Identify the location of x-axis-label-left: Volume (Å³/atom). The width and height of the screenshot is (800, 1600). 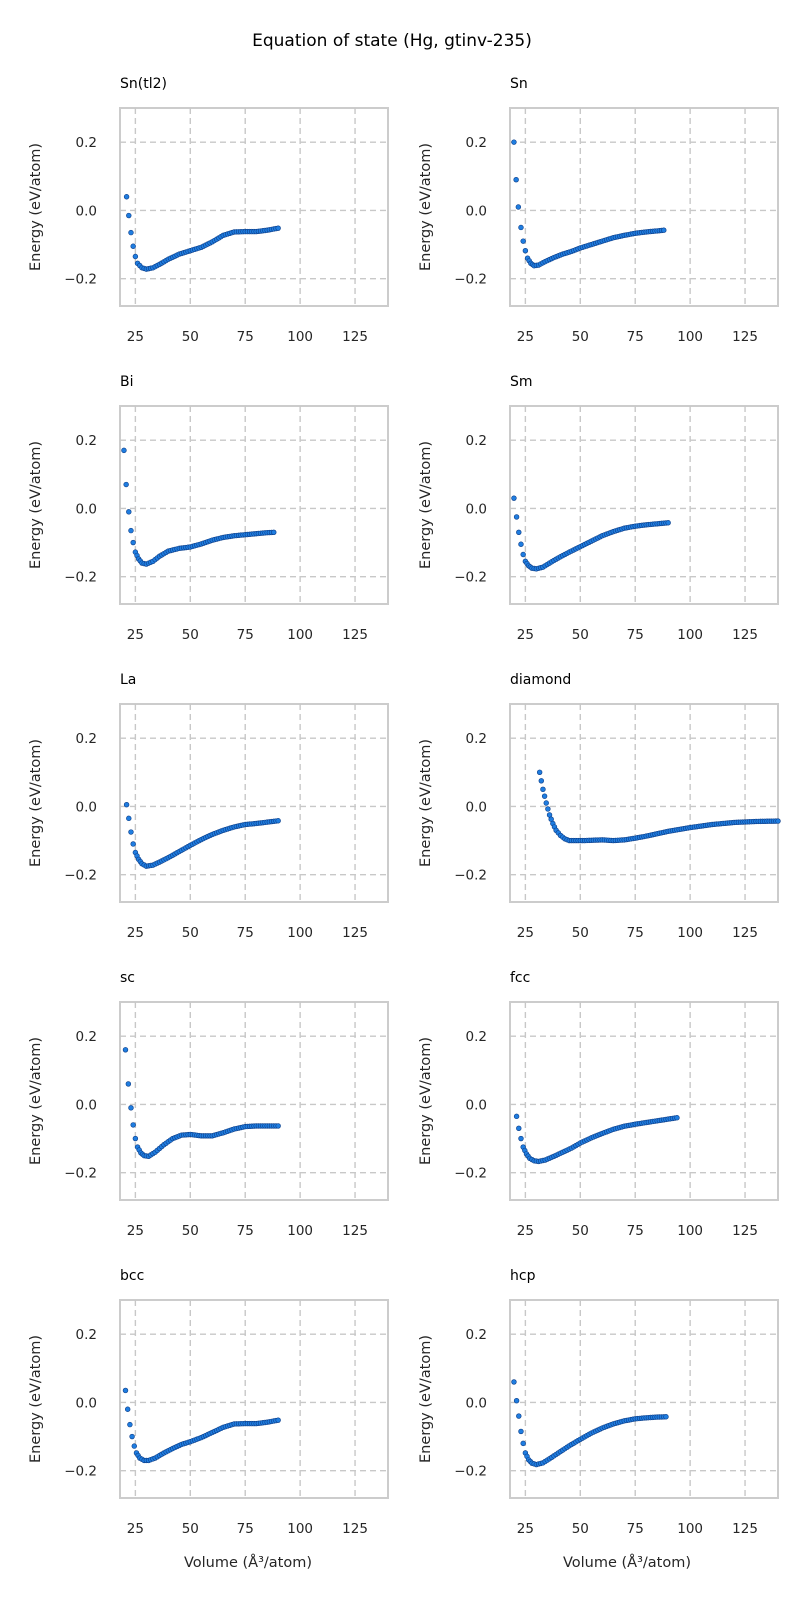
(248, 1562).